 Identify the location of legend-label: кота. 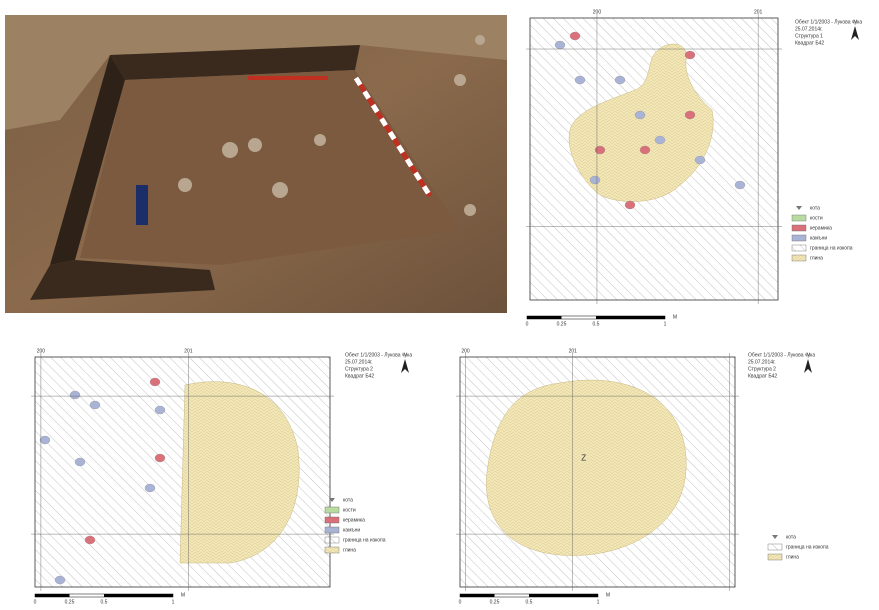
(815, 208).